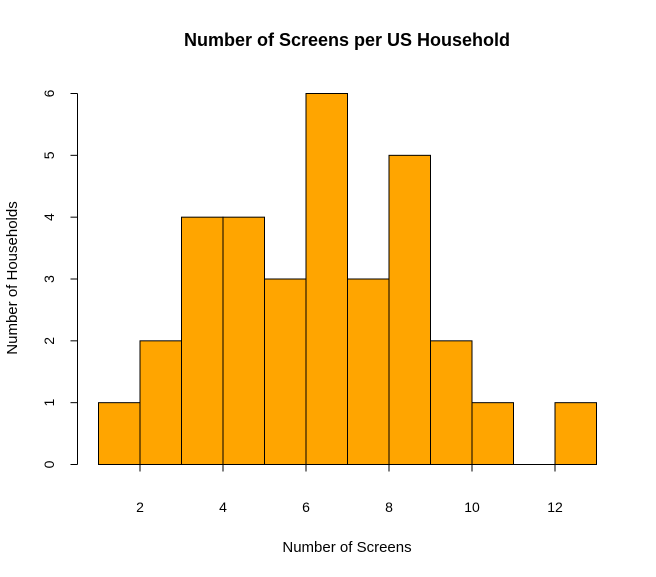 The height and width of the screenshot is (577, 656). I want to click on y-tick-label: 2, so click(49, 341).